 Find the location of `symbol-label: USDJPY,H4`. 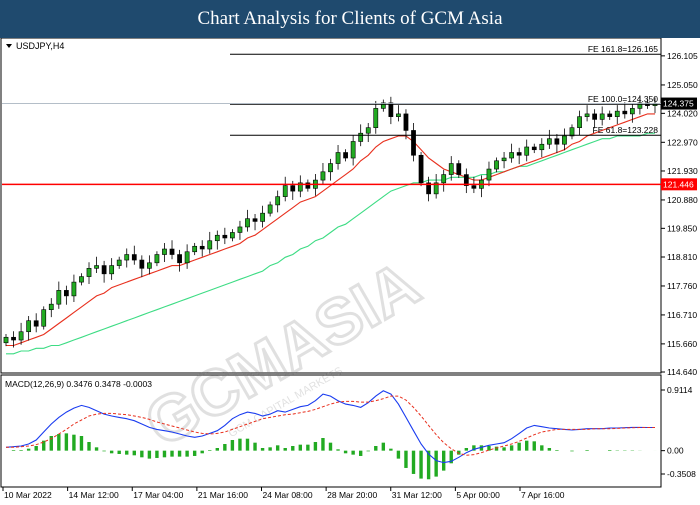

symbol-label: USDJPY,H4 is located at coordinates (40, 46).